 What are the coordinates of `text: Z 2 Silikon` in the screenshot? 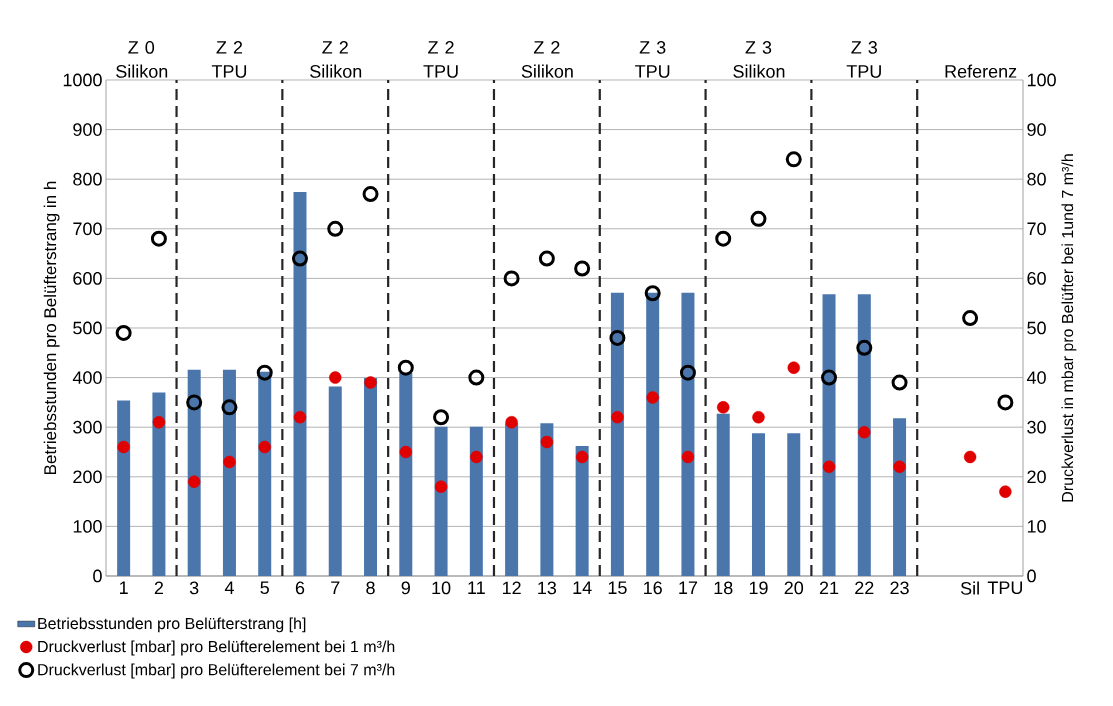 It's located at (336, 59).